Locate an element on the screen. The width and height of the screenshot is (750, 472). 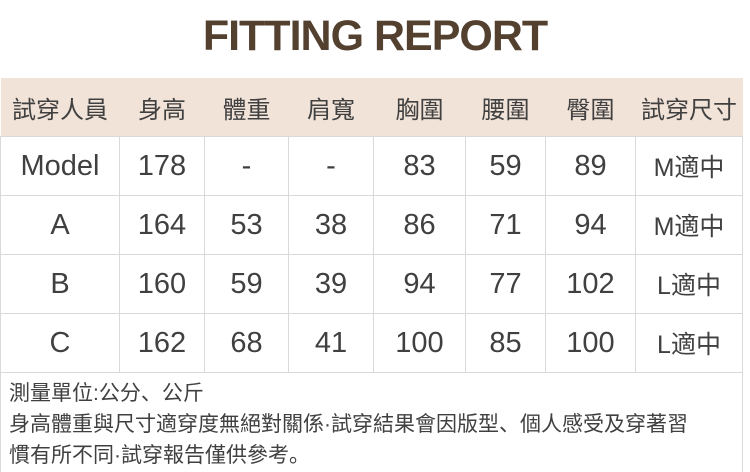
header-tester: 試穿人員 is located at coordinates (60, 107).